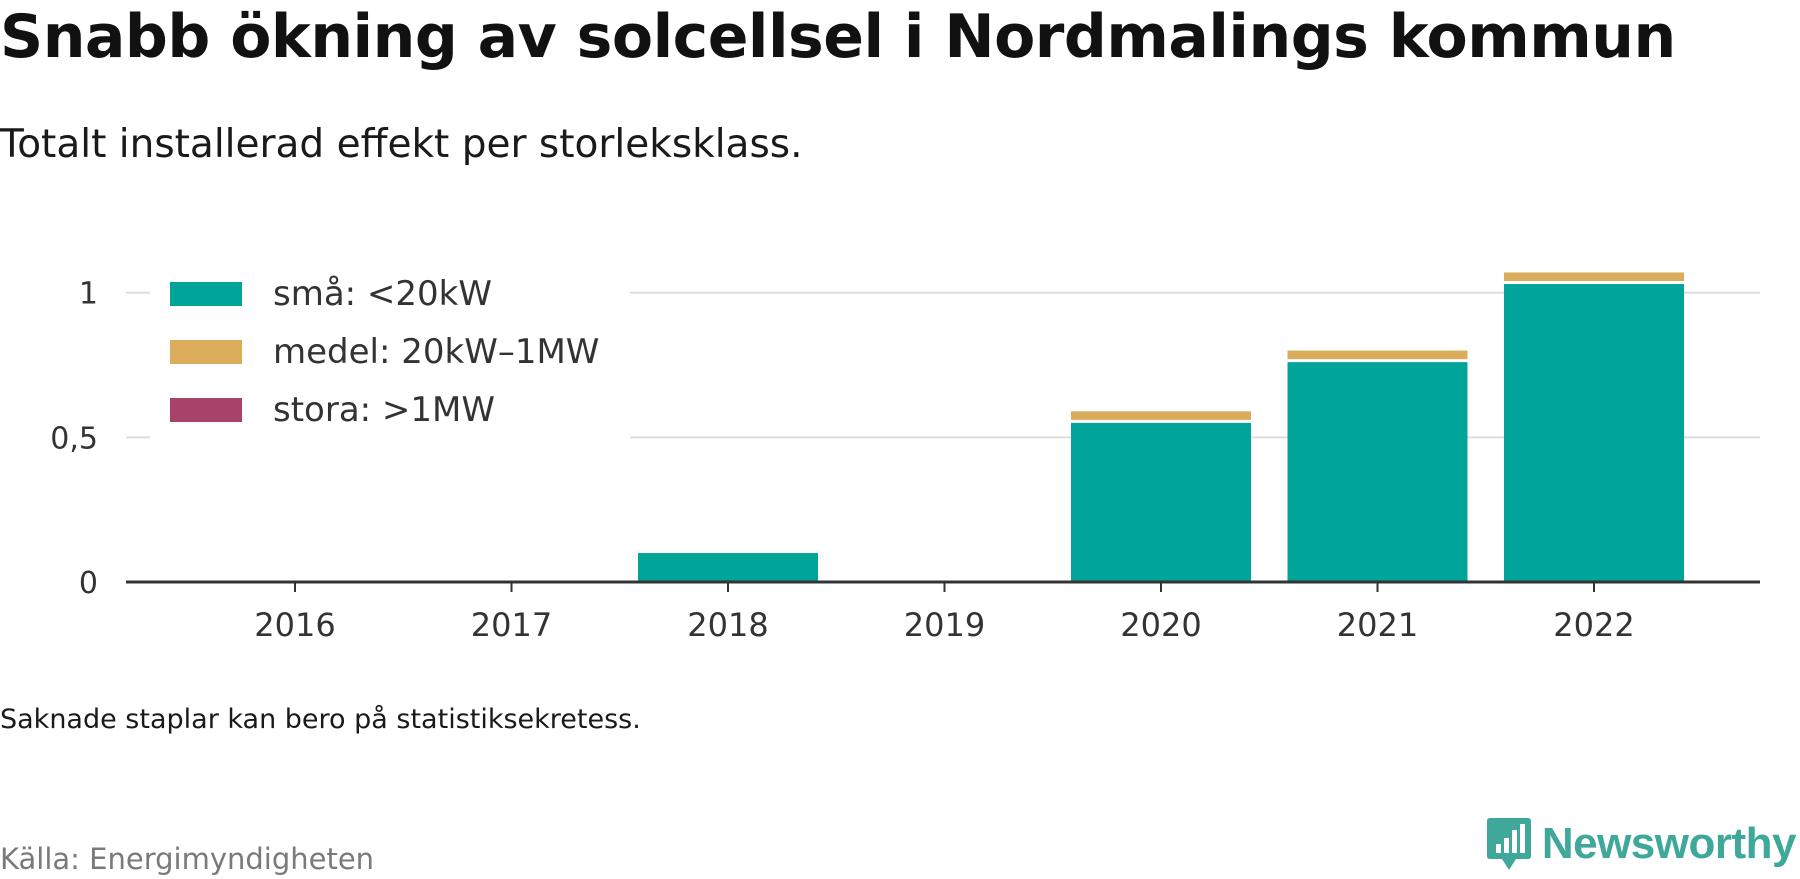 This screenshot has height=879, width=1800. What do you see at coordinates (88, 294) in the screenshot?
I see `y-tick-label: 1` at bounding box center [88, 294].